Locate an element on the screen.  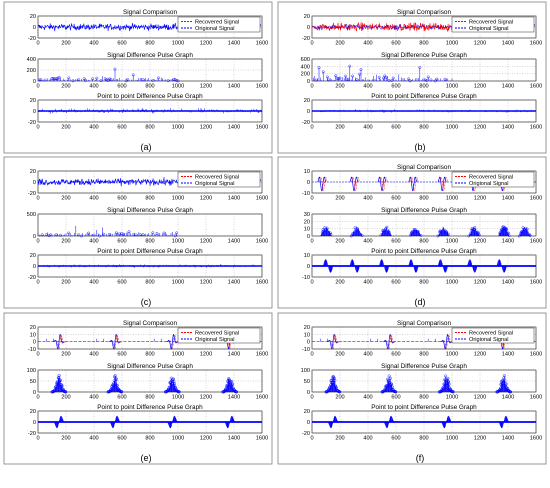
series-stem-symmetric is located at coordinates (149, 266).